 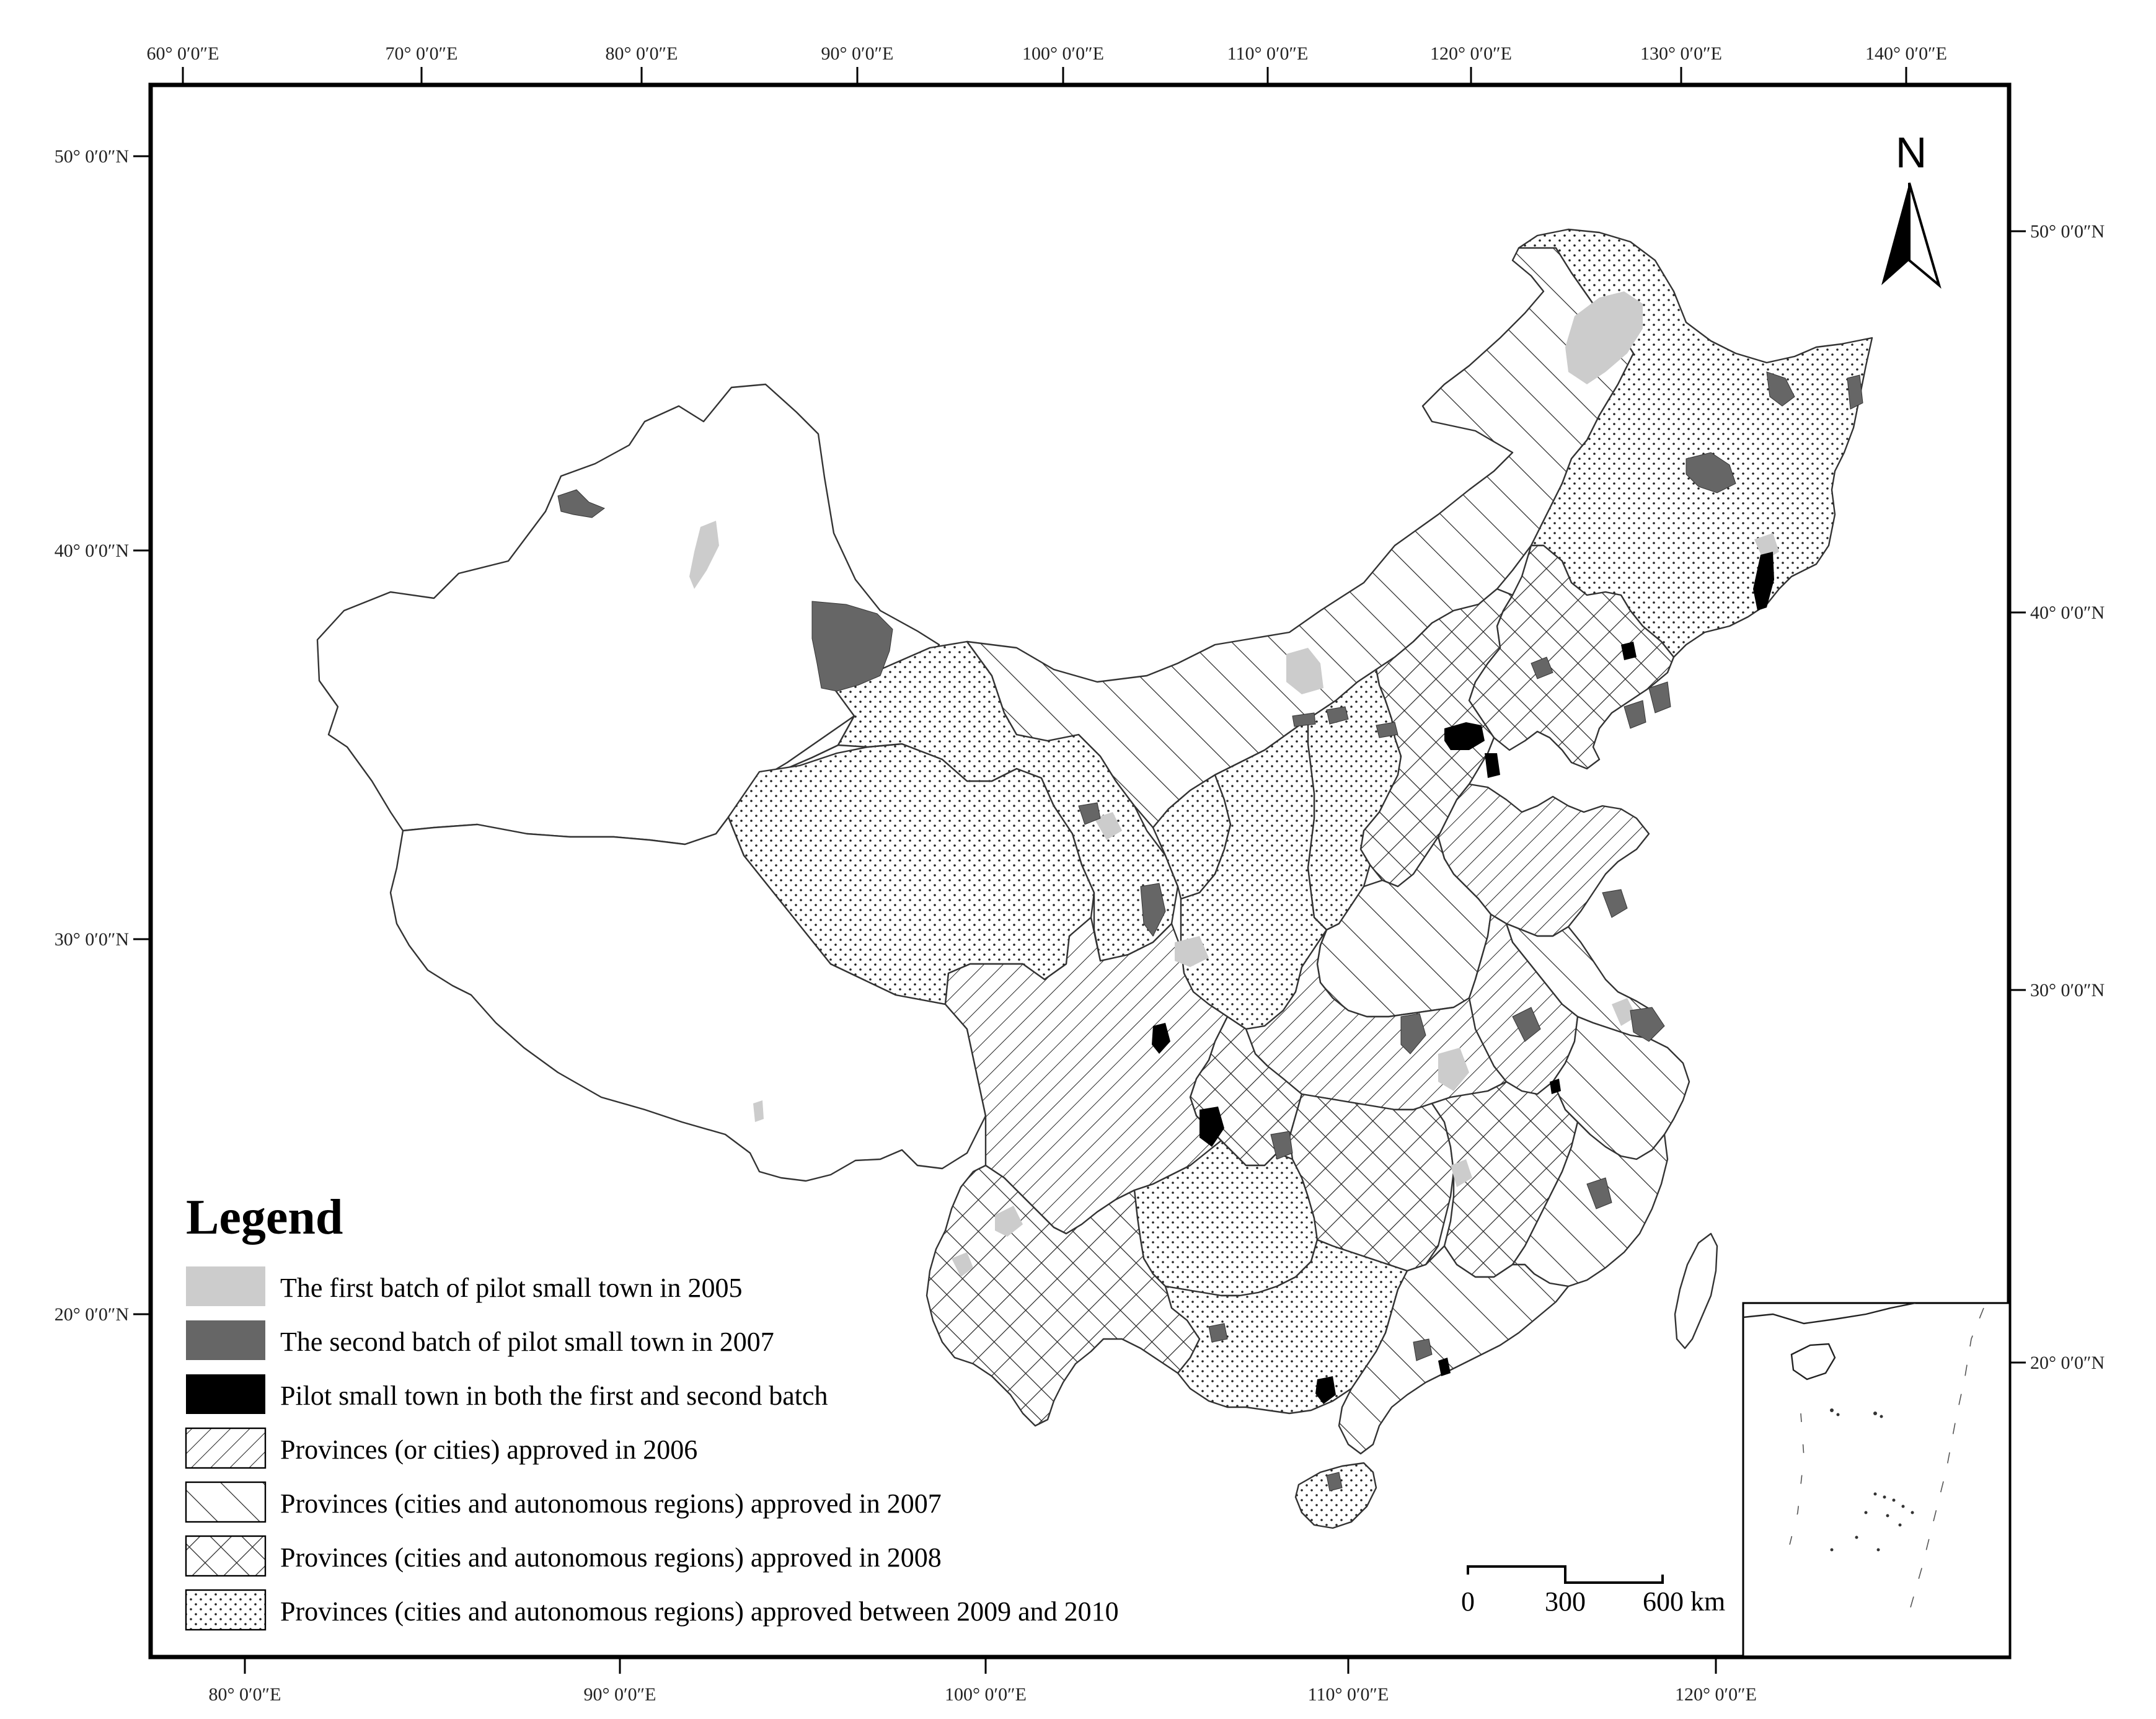 I want to click on legend-swatch-2006, so click(x=226, y=1448).